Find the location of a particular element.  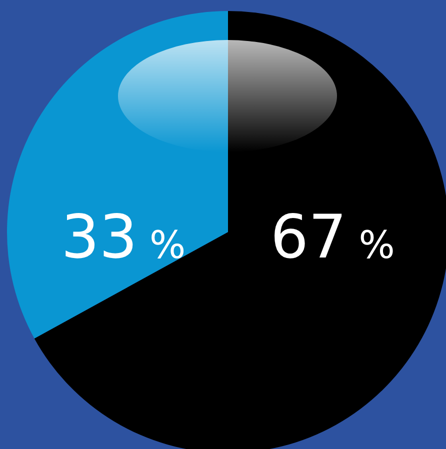

data-label: 67 % is located at coordinates (332, 237).